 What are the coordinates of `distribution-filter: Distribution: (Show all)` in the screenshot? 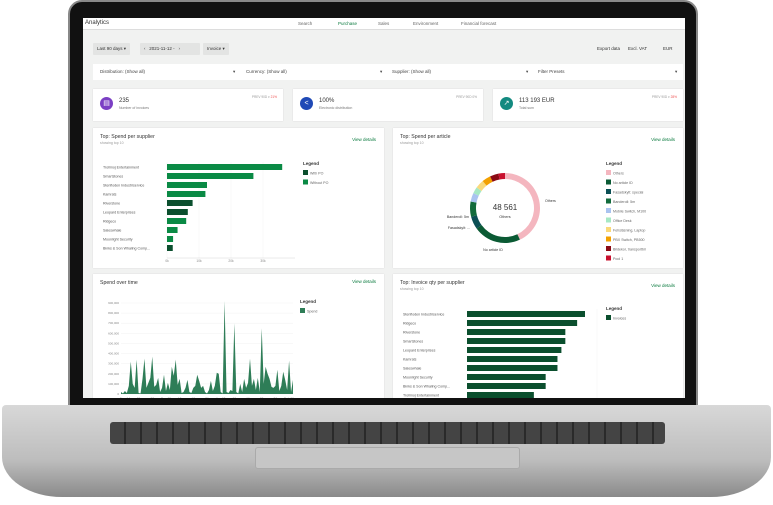 It's located at (123, 71).